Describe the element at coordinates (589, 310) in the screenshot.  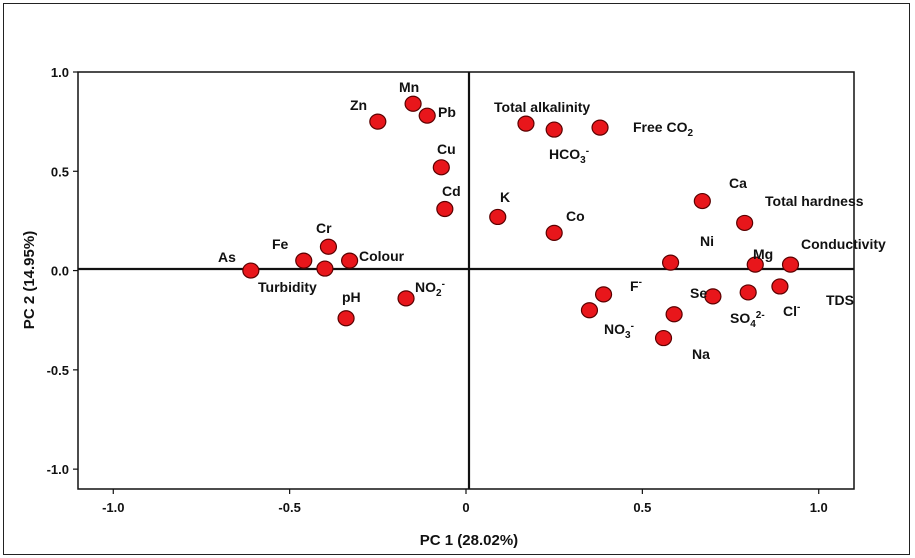
I see `data-point-no3-` at that location.